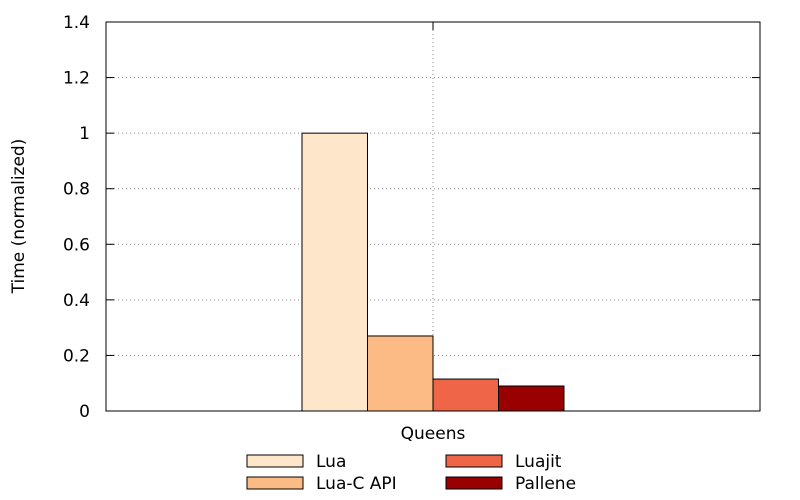  Describe the element at coordinates (76, 79) in the screenshot. I see `y-tick-label: 1.2` at that location.